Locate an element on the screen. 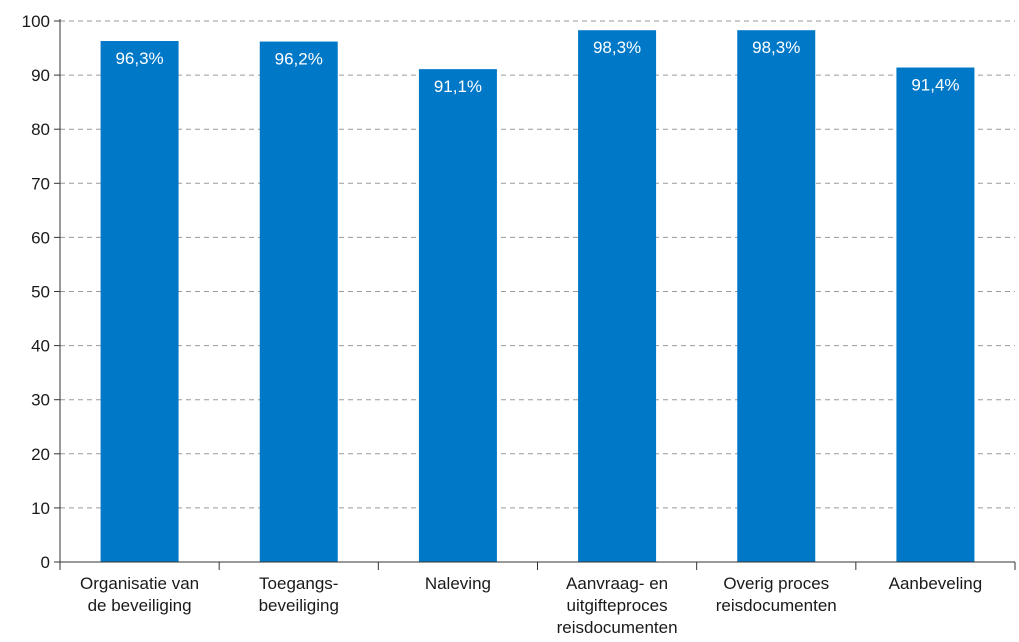  y-tick-label: 60 is located at coordinates (40, 237).